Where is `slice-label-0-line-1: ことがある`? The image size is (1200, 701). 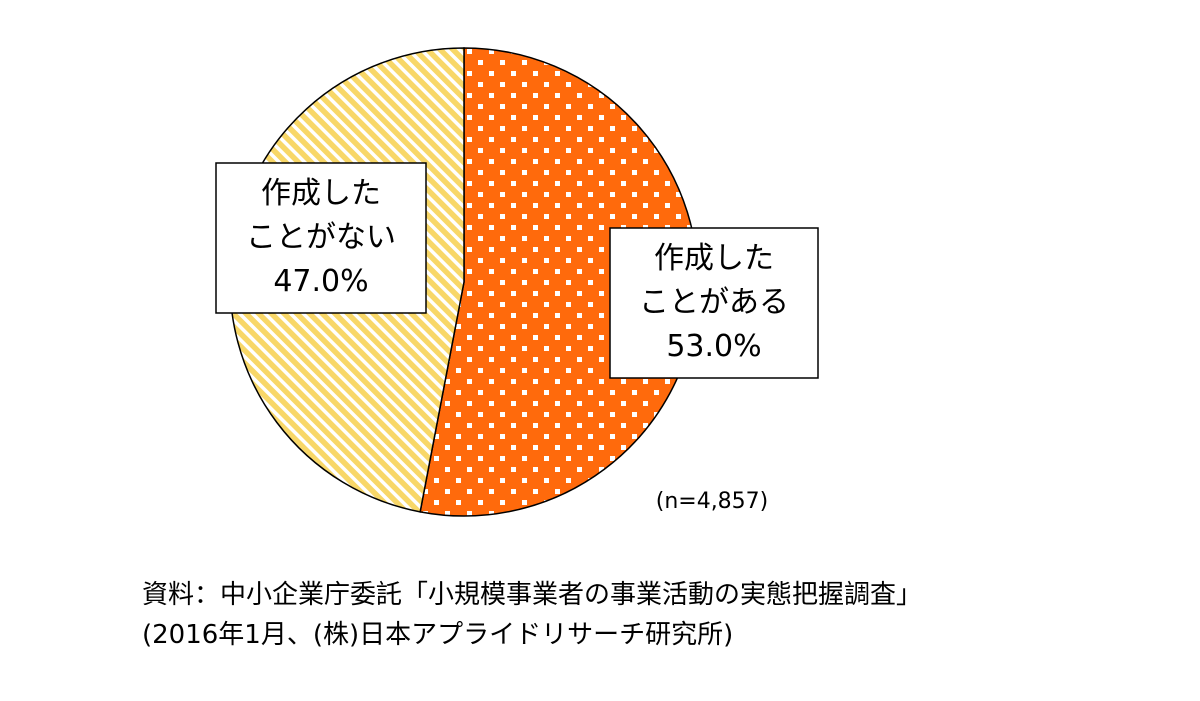 slice-label-0-line-1: ことがある is located at coordinates (714, 302).